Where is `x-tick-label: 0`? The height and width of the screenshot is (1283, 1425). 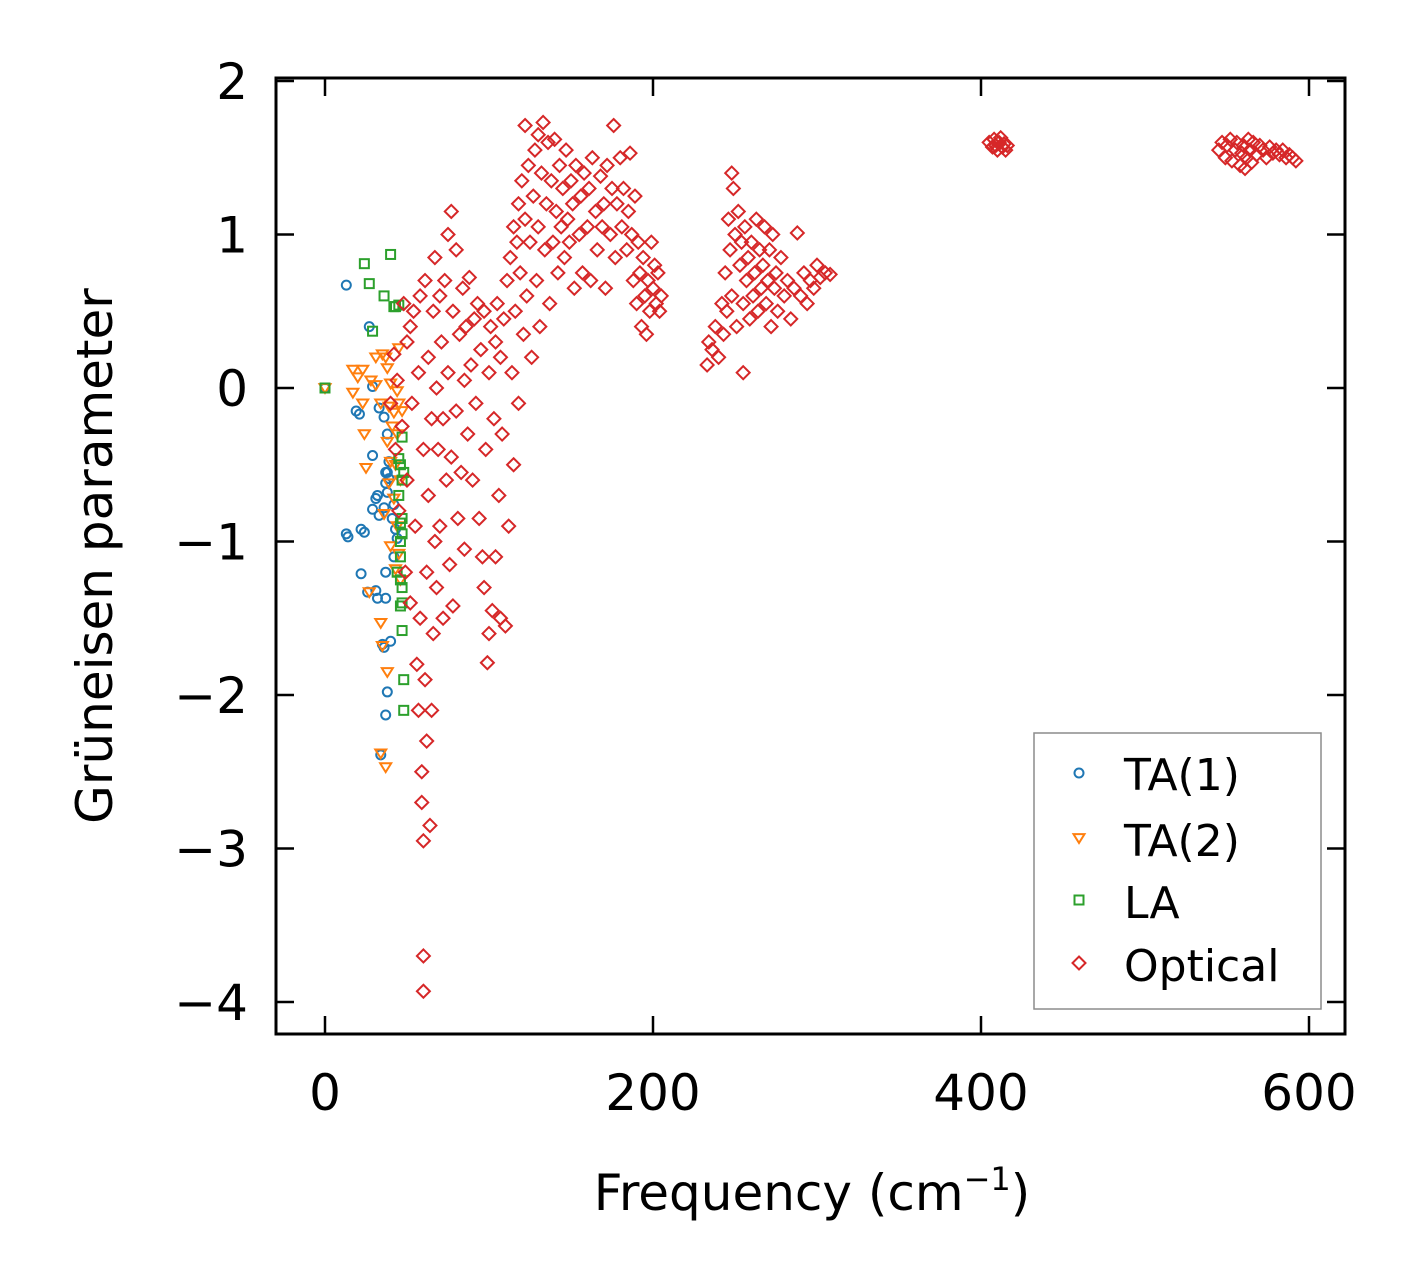 x-tick-label: 0 is located at coordinates (325, 1093).